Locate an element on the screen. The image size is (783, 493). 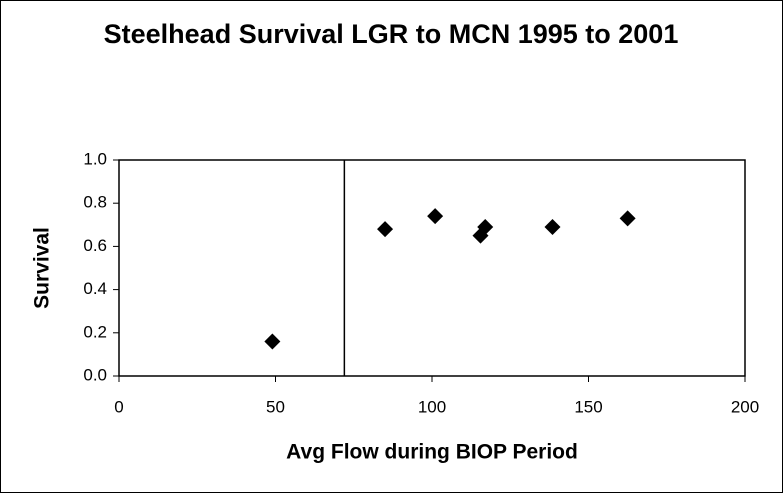
y-tick-label: 0.4 is located at coordinates (95, 288).